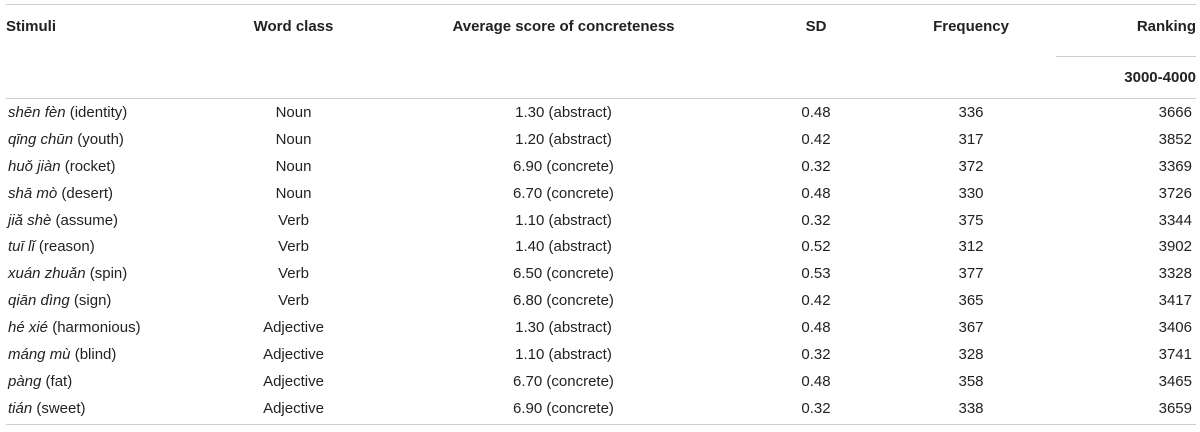  I want to click on cell-stimulus: huǒ jiàn (rocket), so click(106, 166).